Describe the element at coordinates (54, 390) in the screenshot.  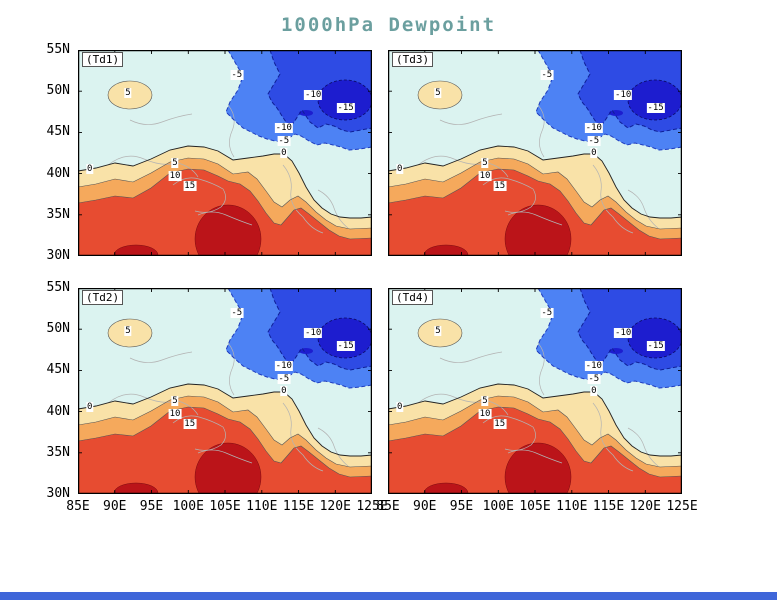
I see `y-axis-labels-row2: 55N 50N 45N 40N 35N 30N` at that location.